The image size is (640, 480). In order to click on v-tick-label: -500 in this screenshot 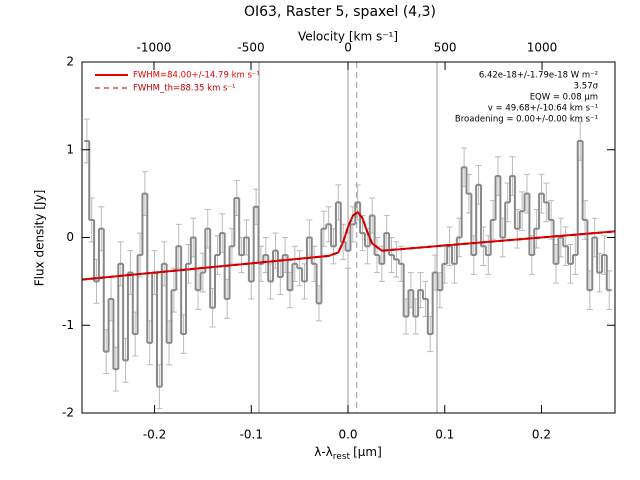, I will do `click(250, 48)`.